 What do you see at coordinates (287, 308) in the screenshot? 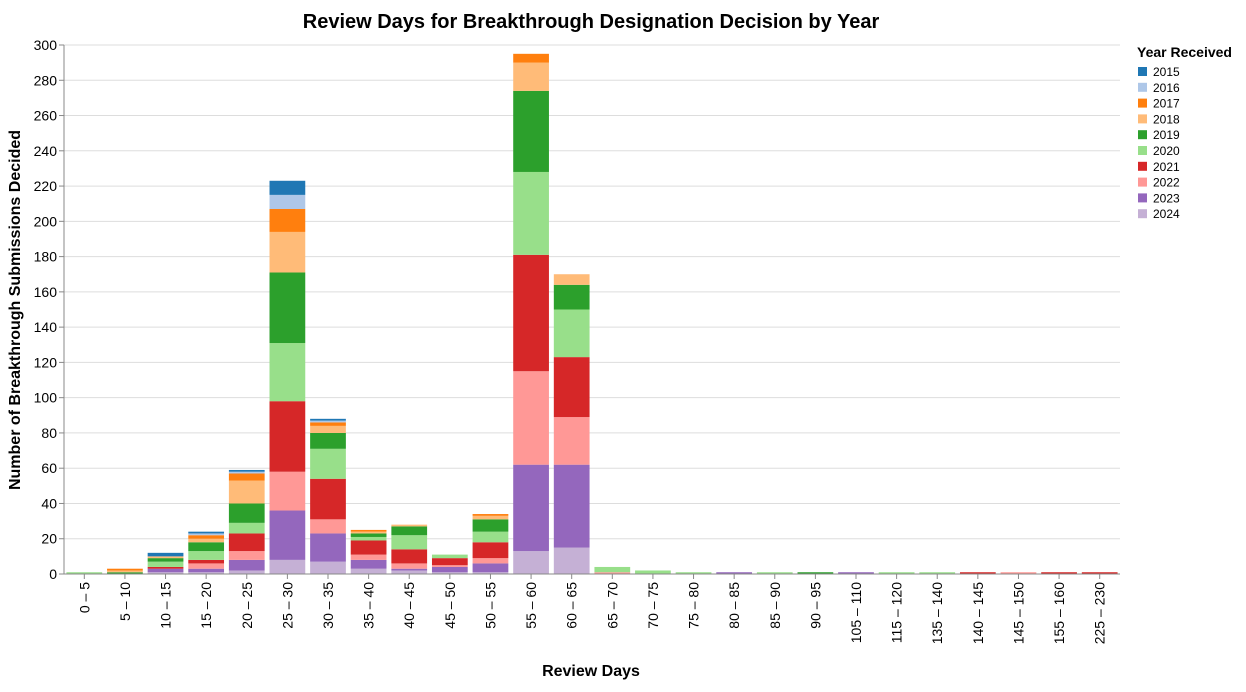
I see `bar-segment-2019: 25 – 30 | 2019: 40` at bounding box center [287, 308].